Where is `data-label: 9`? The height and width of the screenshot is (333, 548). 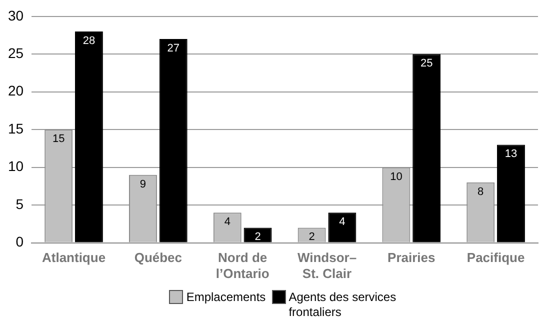
data-label: 9 is located at coordinates (143, 184).